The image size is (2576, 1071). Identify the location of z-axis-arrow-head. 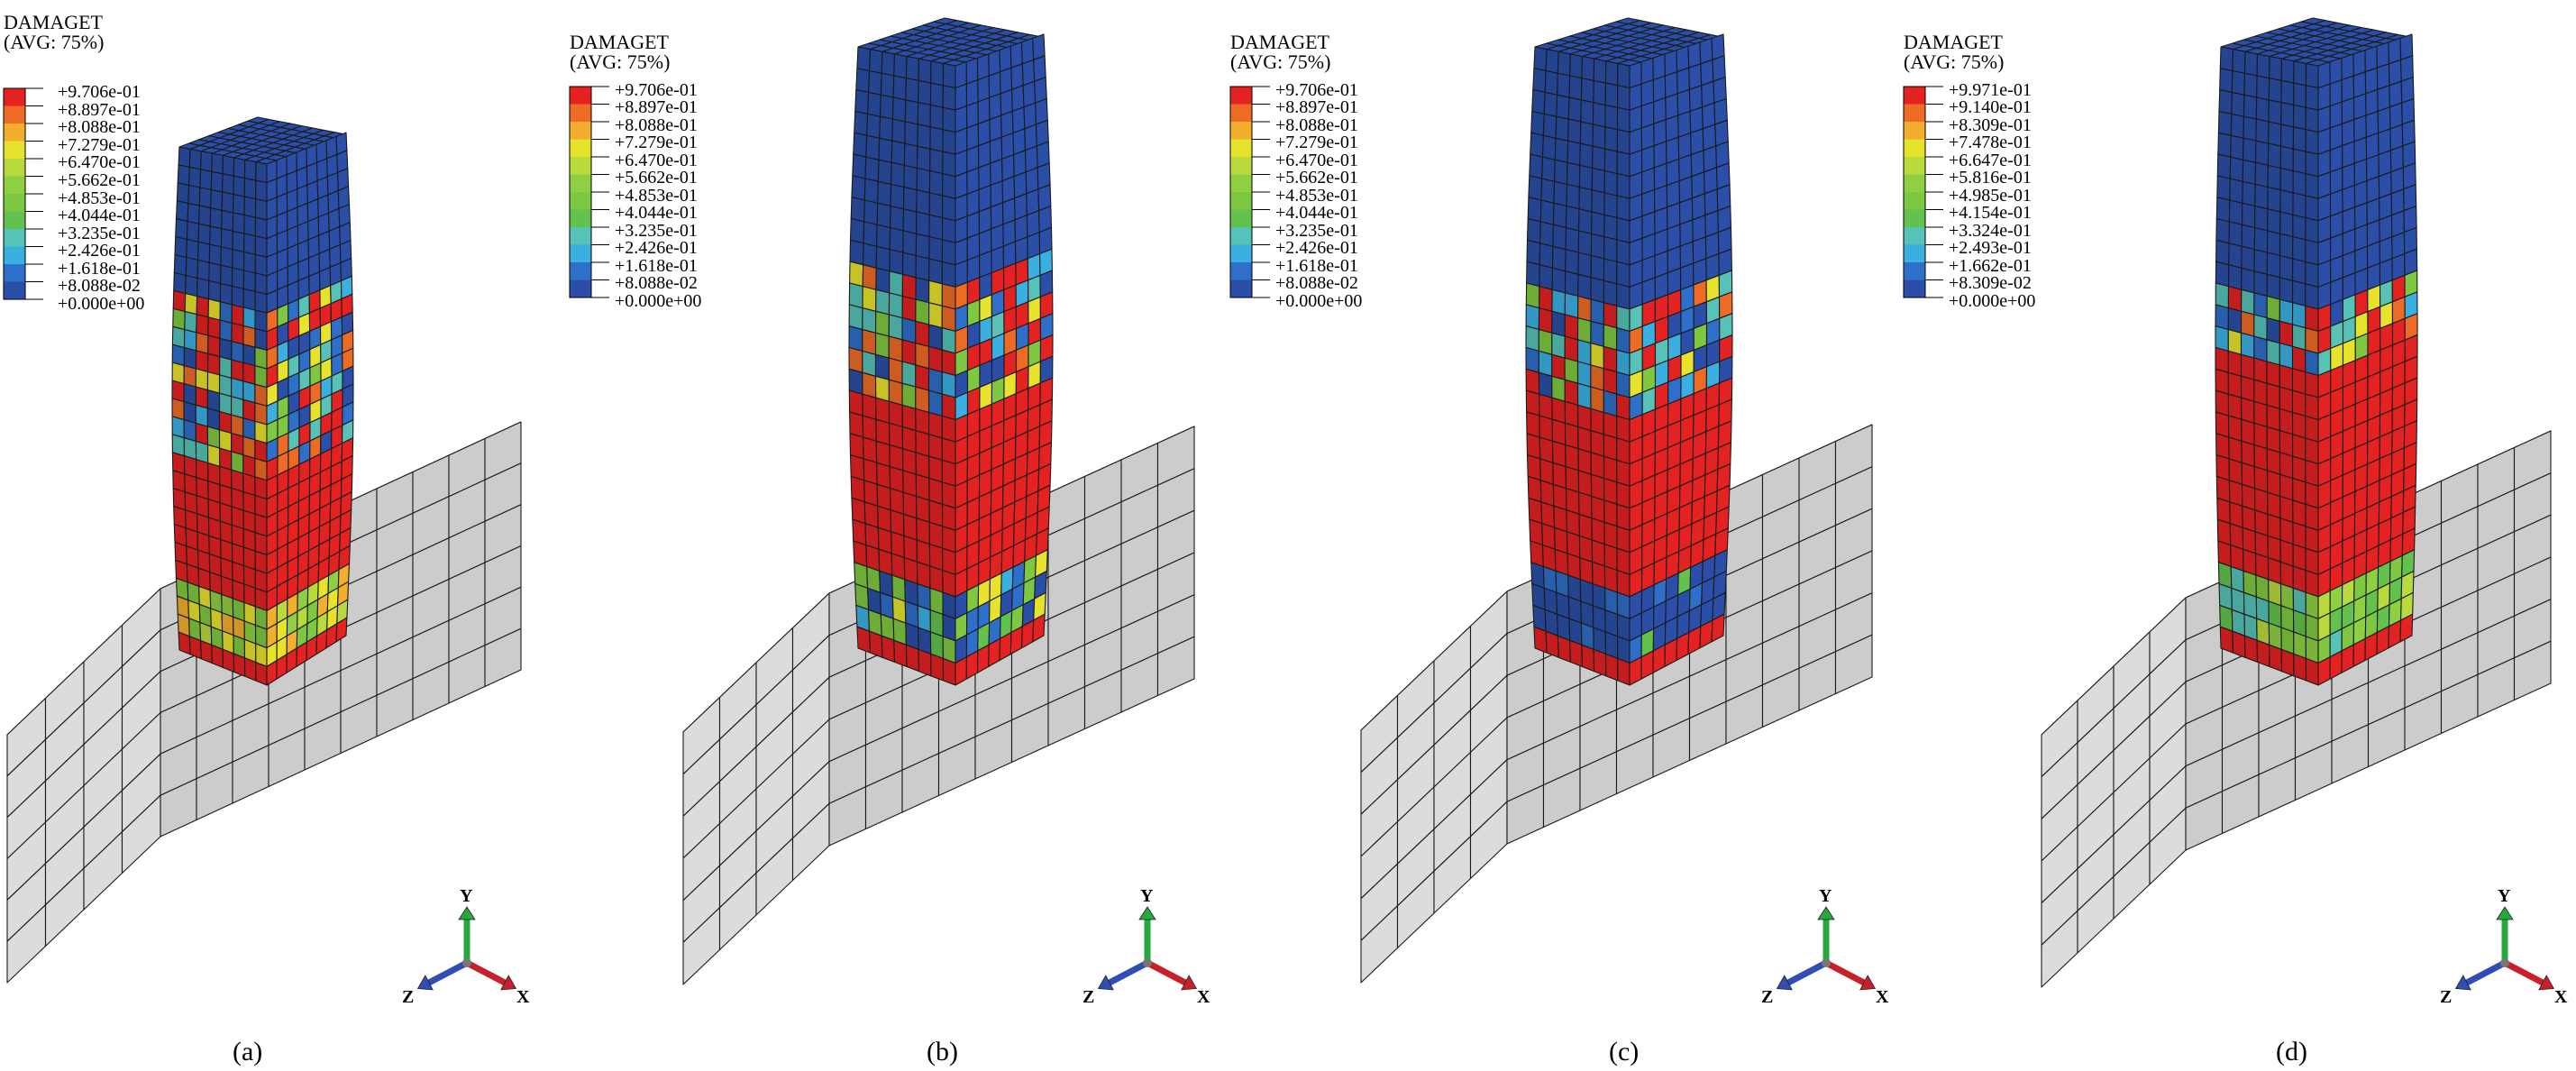
(2462, 983).